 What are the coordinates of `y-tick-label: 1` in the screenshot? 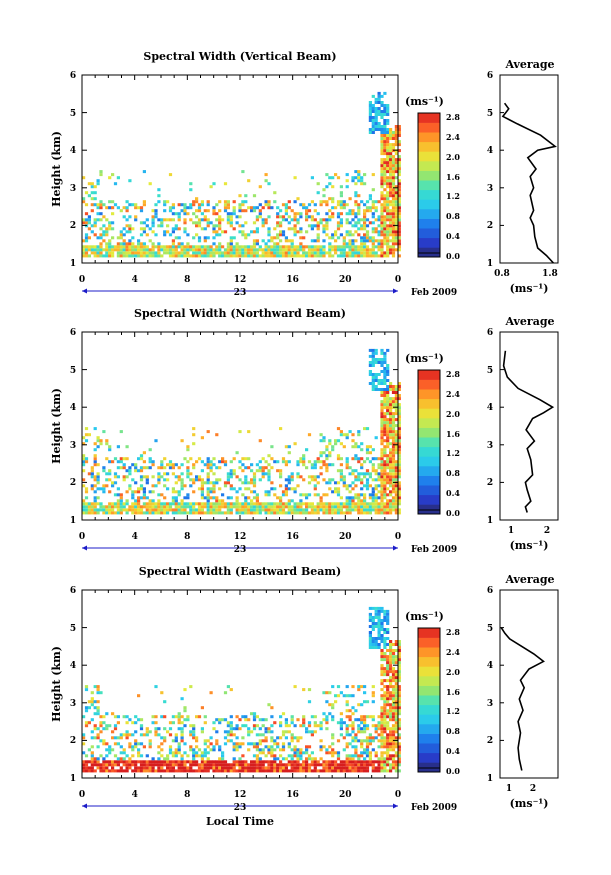 It's located at (73, 521).